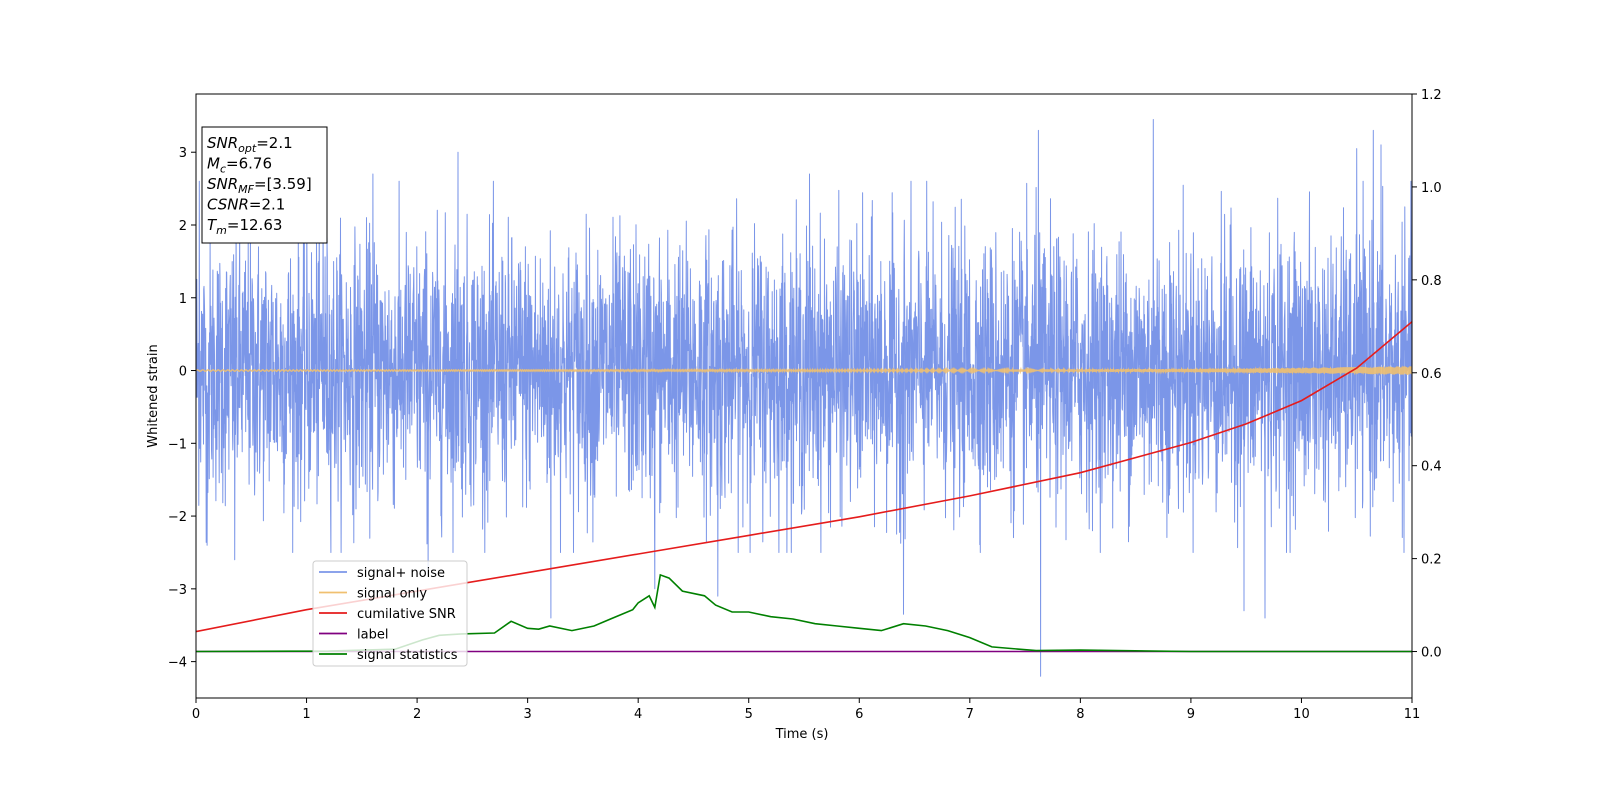 This screenshot has width=1600, height=800. What do you see at coordinates (1431, 95) in the screenshot?
I see `y2-tick-label: 1.2` at bounding box center [1431, 95].